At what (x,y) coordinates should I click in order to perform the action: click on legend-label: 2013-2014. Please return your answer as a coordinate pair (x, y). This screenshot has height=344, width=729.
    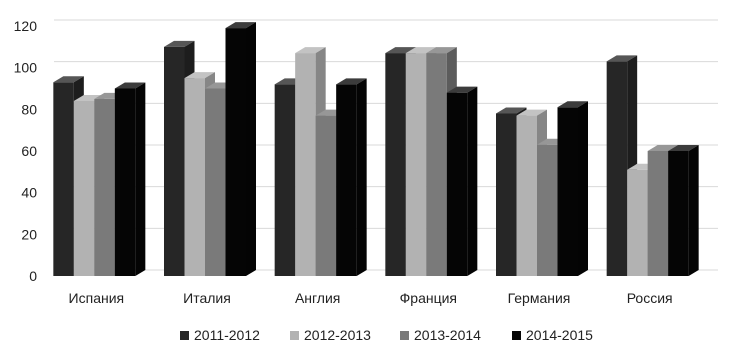
    Looking at the image, I should click on (447, 335).